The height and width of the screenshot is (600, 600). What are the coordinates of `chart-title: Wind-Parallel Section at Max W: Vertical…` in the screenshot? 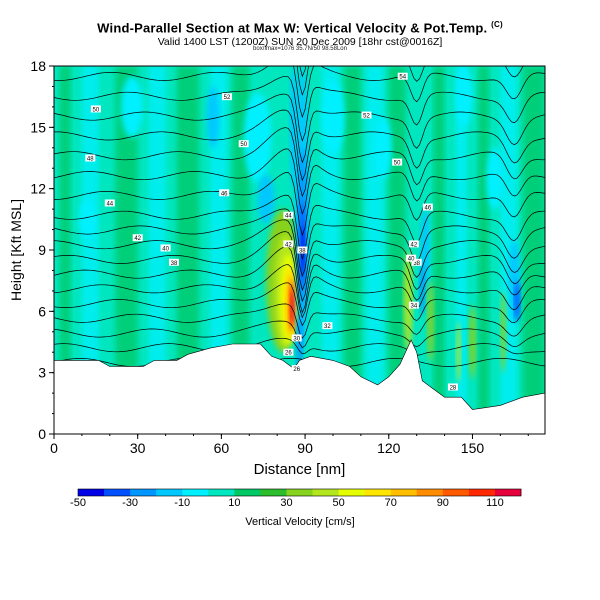 It's located at (300, 27).